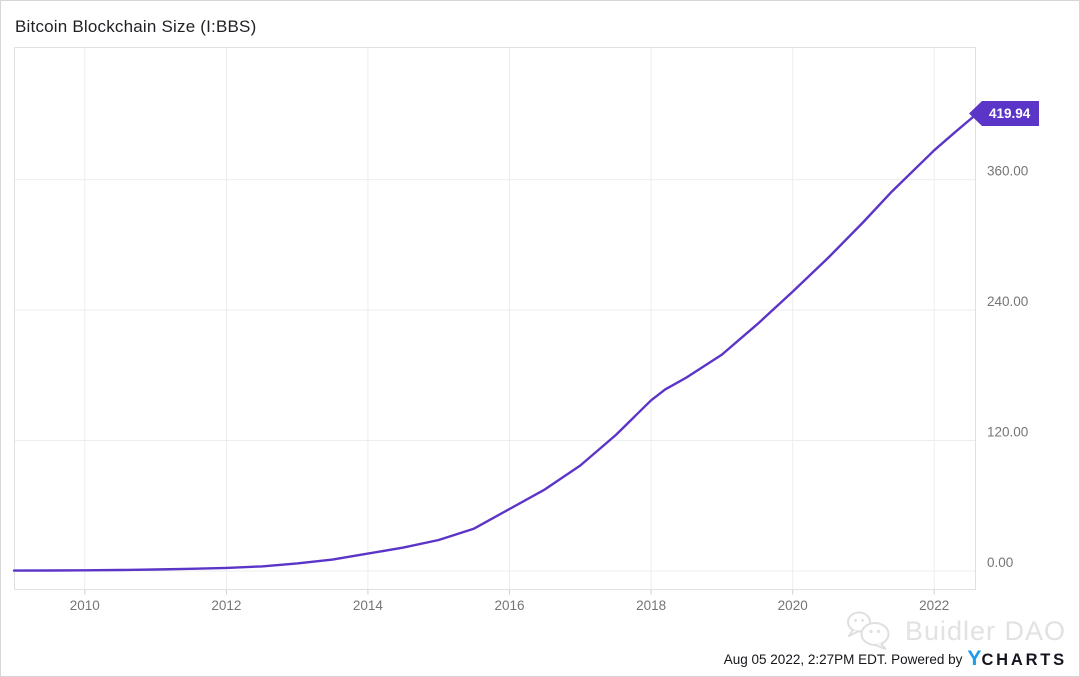 The height and width of the screenshot is (677, 1080). I want to click on x-tick-label: 2014, so click(368, 605).